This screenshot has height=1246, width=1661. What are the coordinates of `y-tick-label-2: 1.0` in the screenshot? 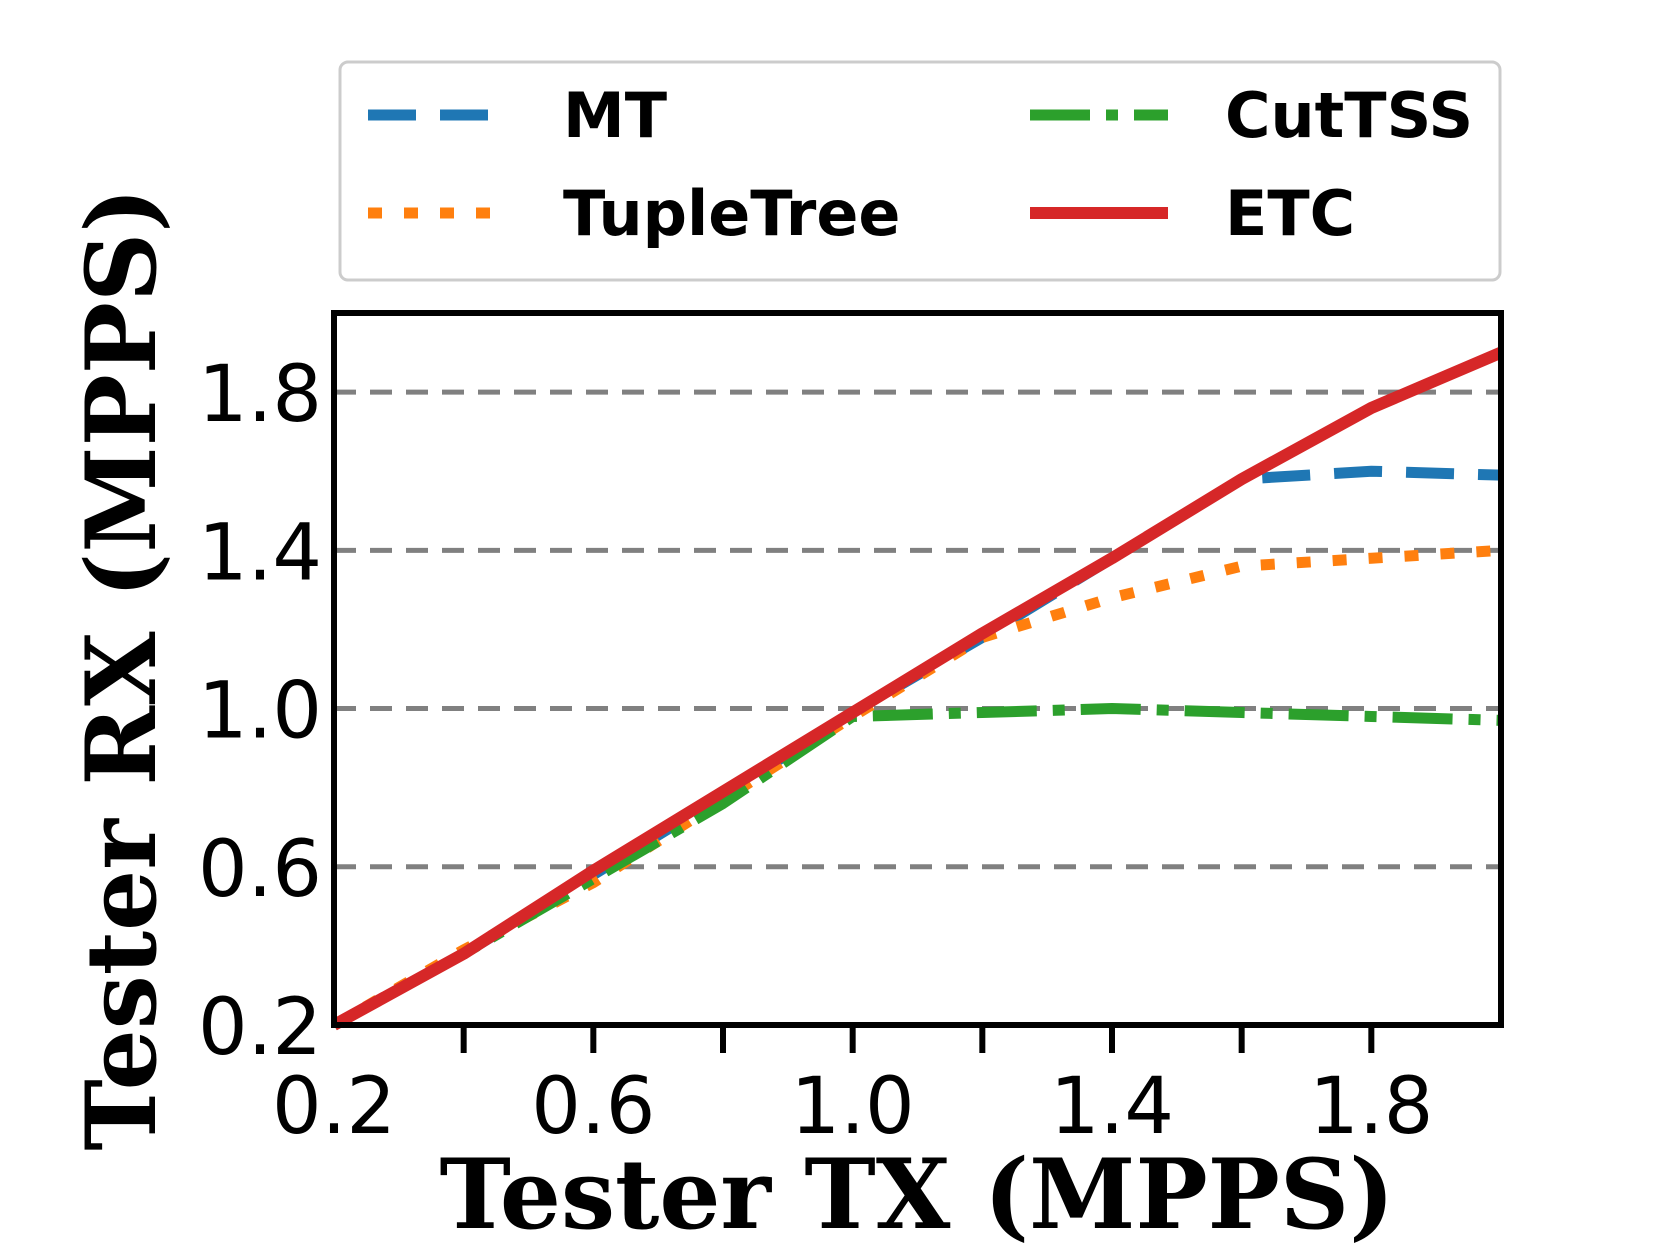 It's located at (260, 712).